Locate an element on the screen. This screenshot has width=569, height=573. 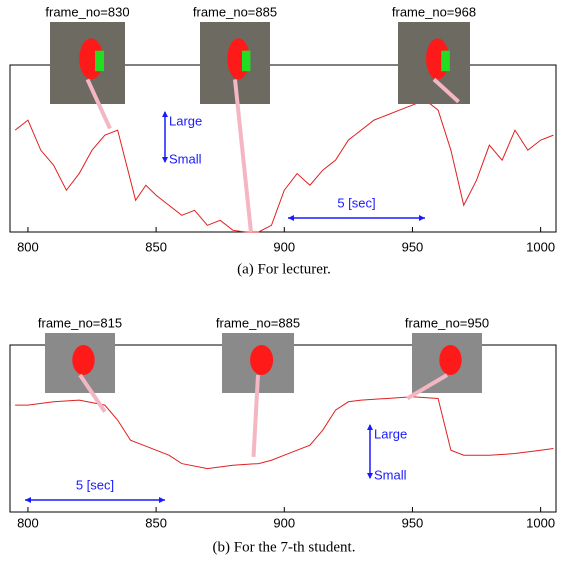
caption: (b) For the 7-th student. is located at coordinates (284, 547).